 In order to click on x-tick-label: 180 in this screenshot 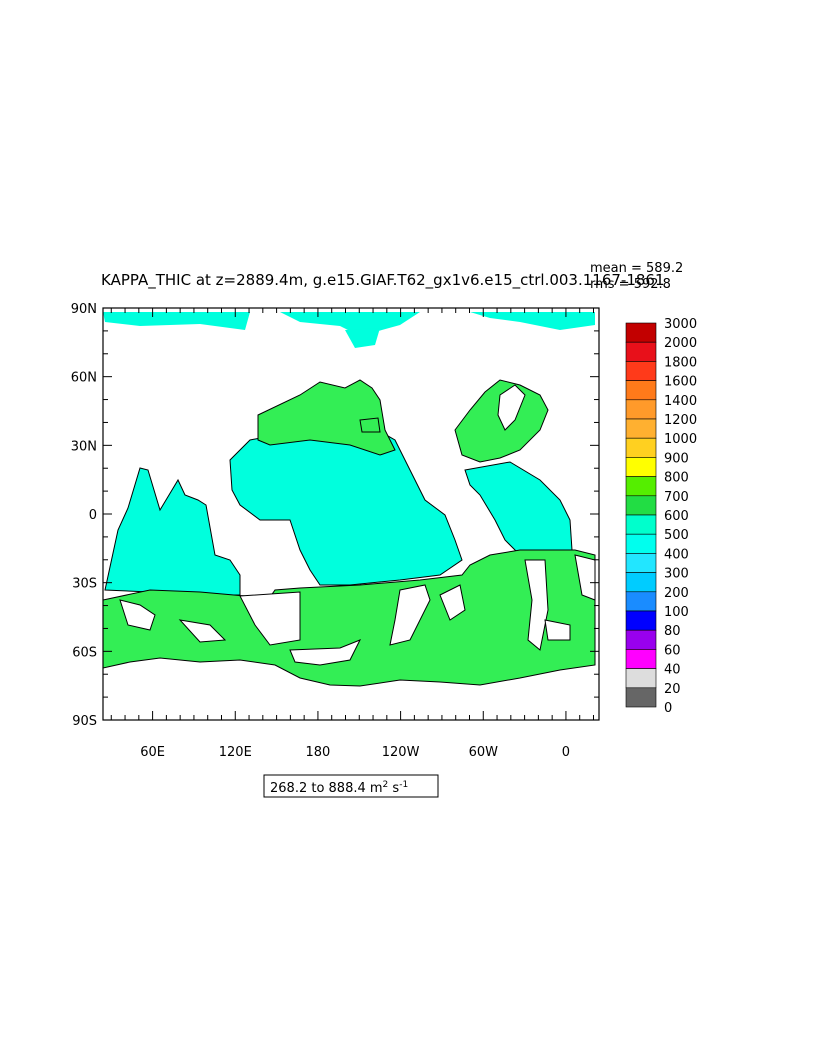, I will do `click(318, 752)`.